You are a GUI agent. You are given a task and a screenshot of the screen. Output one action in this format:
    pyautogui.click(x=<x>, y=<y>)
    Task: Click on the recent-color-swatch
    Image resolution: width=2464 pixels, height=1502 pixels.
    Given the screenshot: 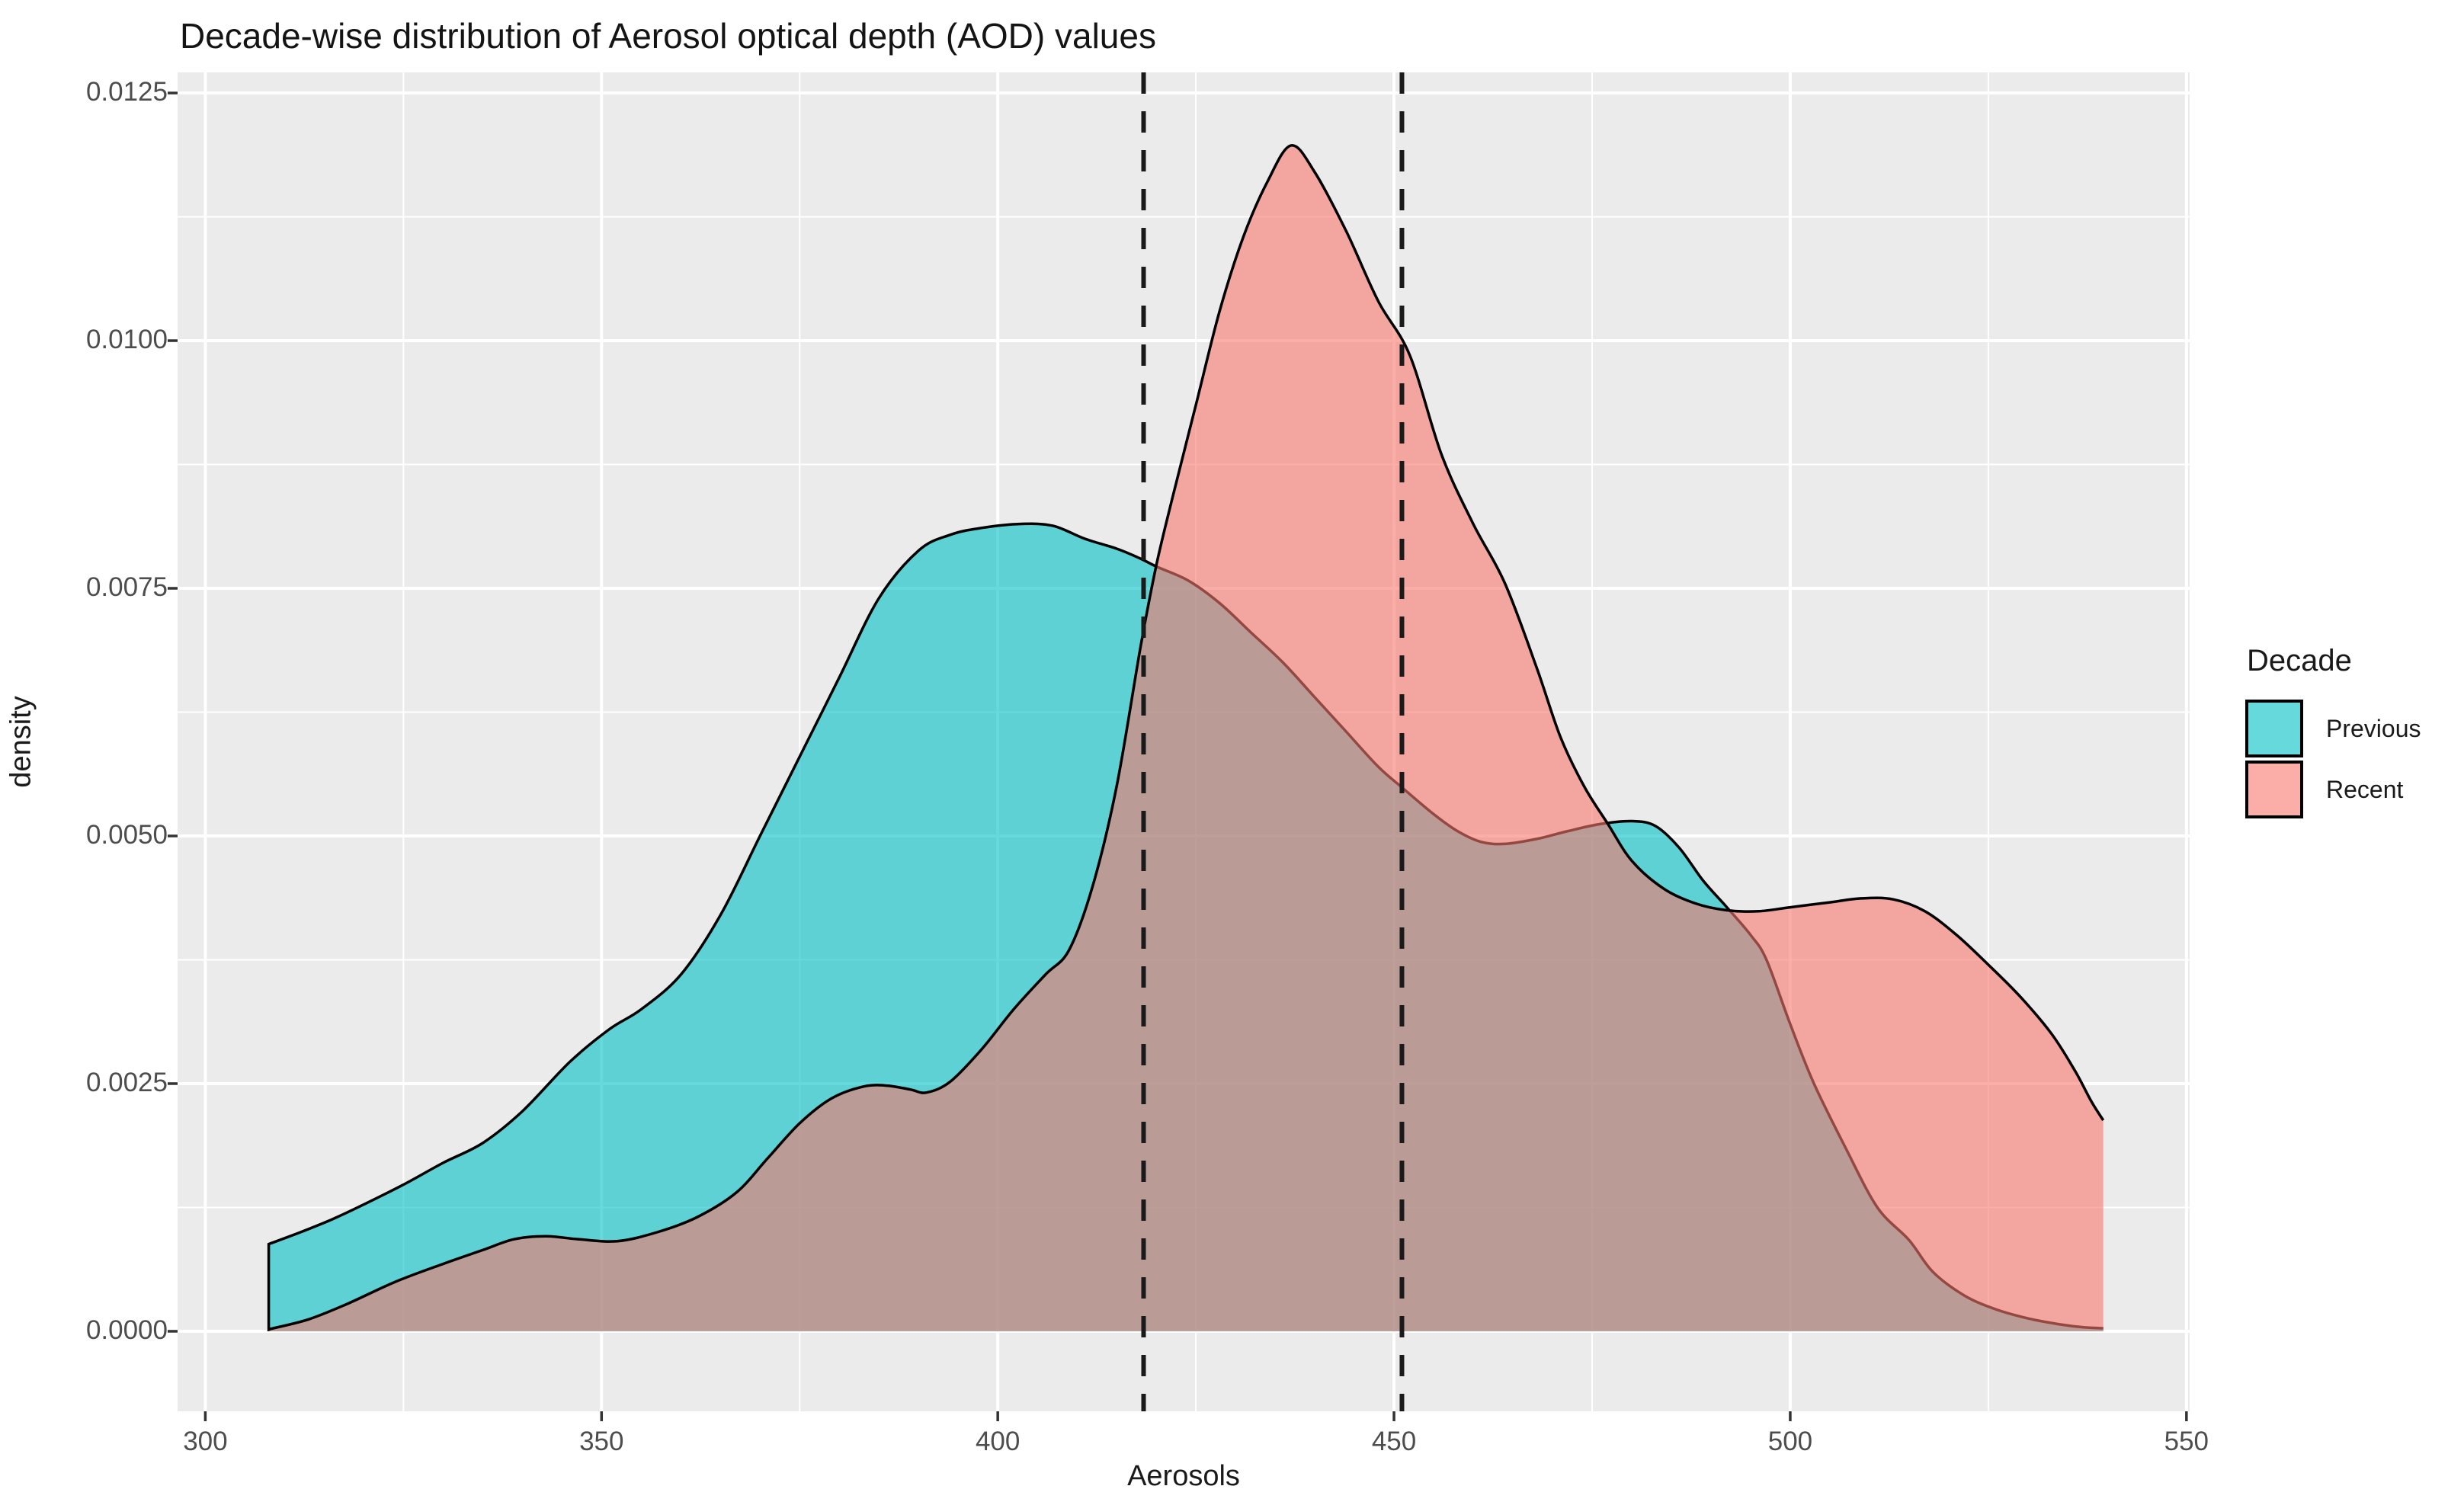 What is the action you would take?
    pyautogui.click(x=2274, y=790)
    